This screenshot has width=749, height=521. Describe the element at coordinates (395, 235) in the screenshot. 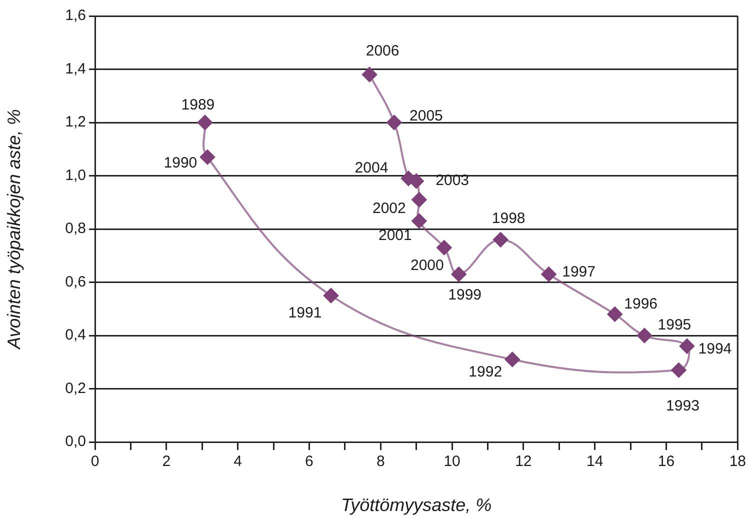

I see `annotation: 2001` at that location.